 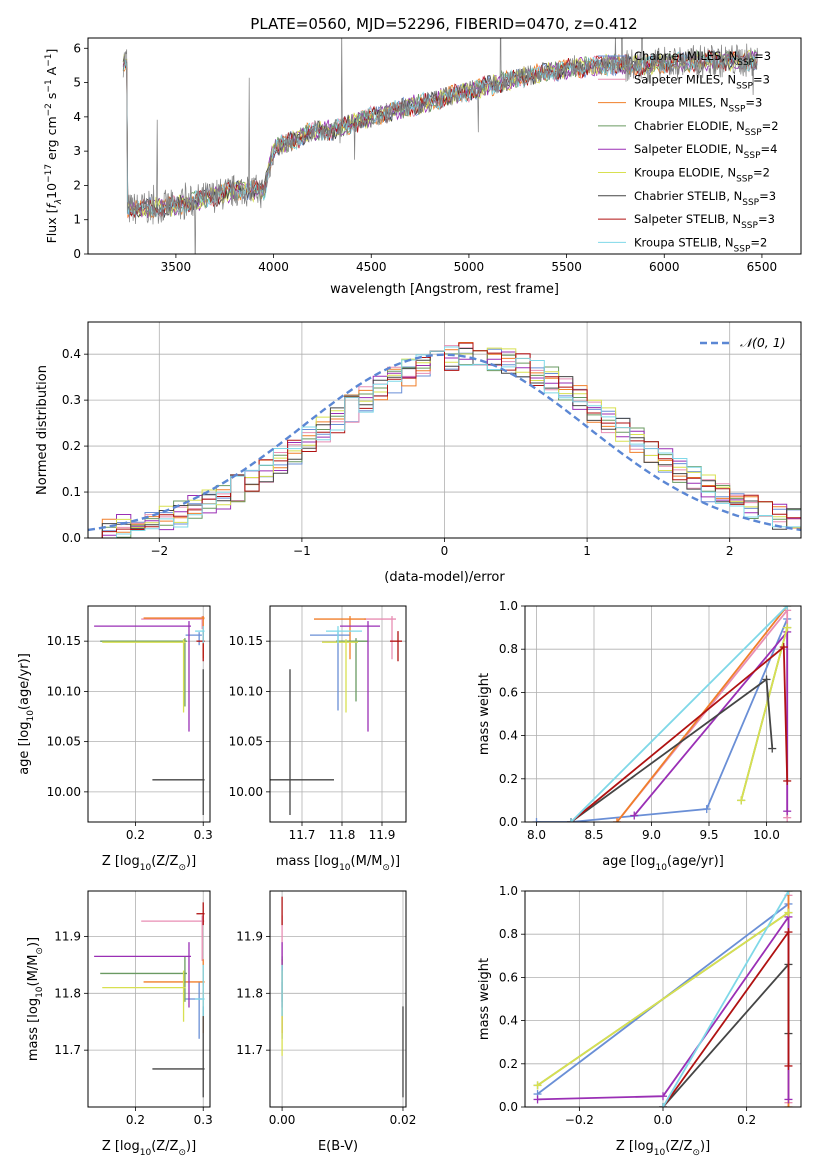 I want to click on y-tick-label: 4, so click(x=77, y=117).